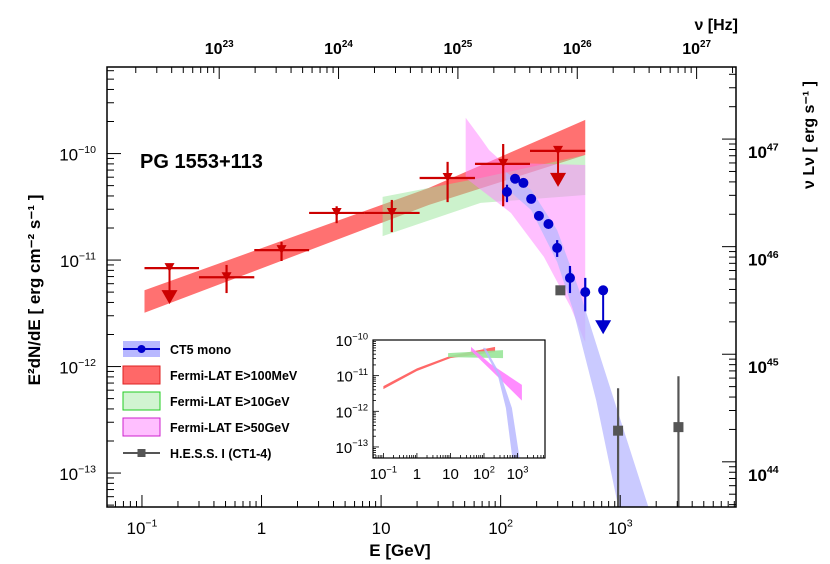 The image size is (830, 564). Describe the element at coordinates (230, 428) in the screenshot. I see `legend-label: Fermi-LAT E>50GeV` at that location.